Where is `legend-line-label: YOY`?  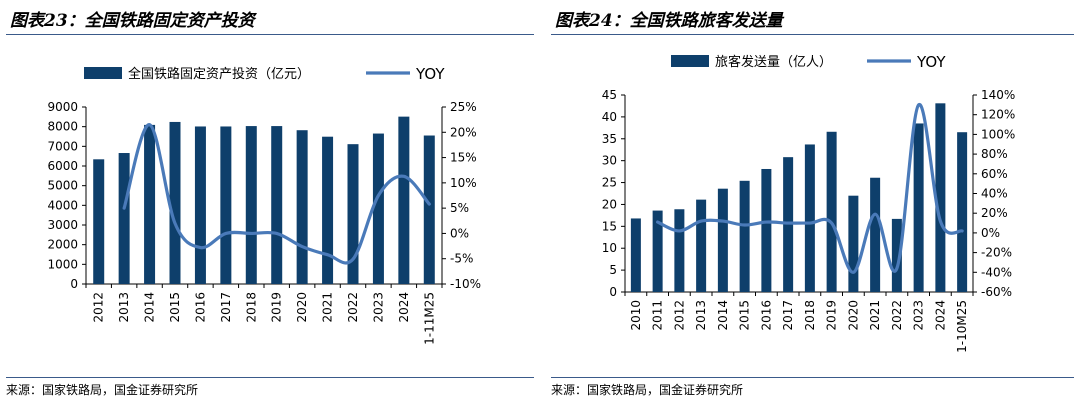 legend-line-label: YOY is located at coordinates (931, 62).